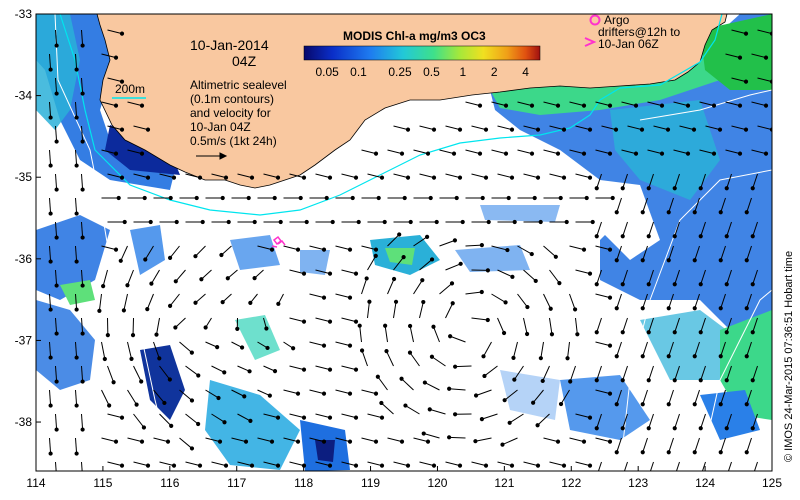 The image size is (800, 500). What do you see at coordinates (102, 483) in the screenshot?
I see `lon-tick-label: 115` at bounding box center [102, 483].